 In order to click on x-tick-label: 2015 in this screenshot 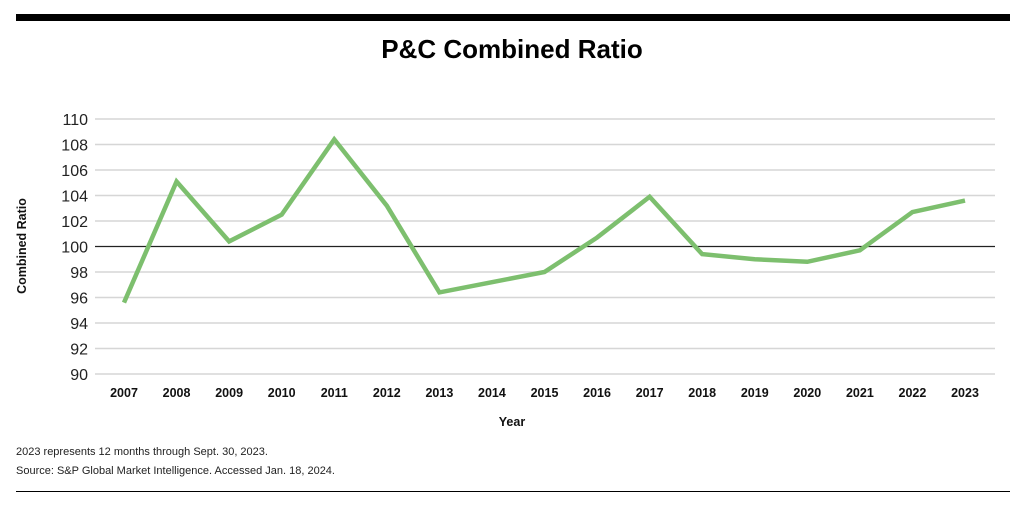, I will do `click(545, 393)`.